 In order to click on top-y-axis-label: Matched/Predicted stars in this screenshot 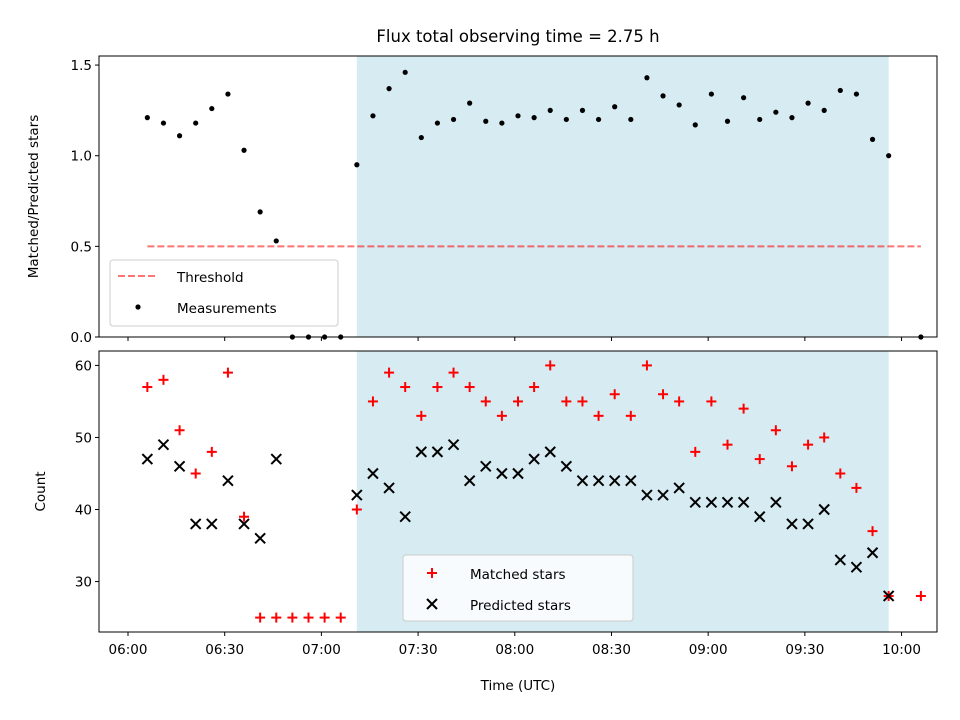, I will do `click(34, 196)`.